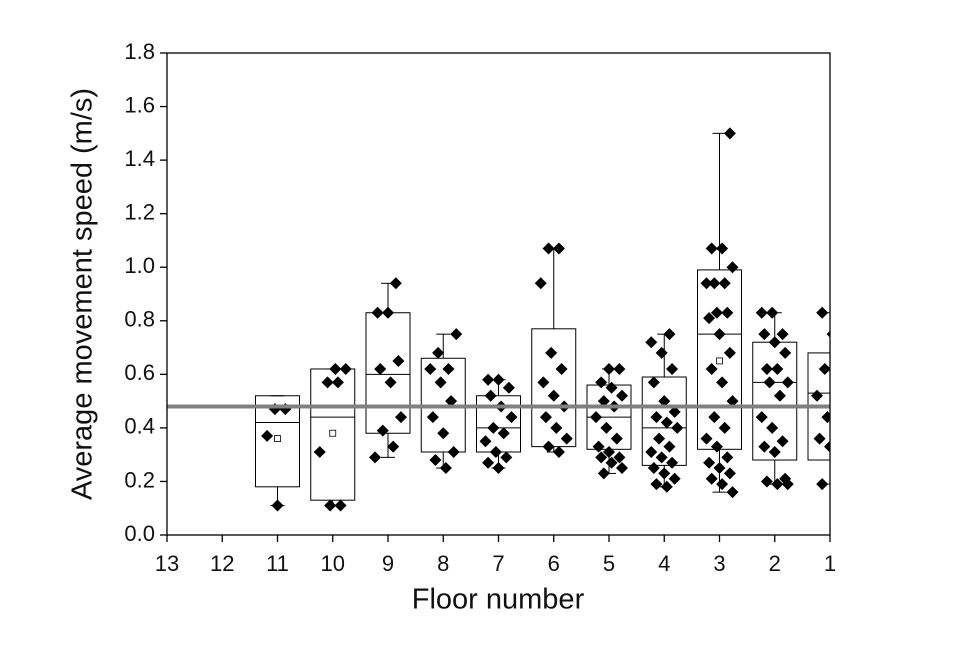 The height and width of the screenshot is (645, 960). What do you see at coordinates (443, 563) in the screenshot?
I see `x-tick-label: 8` at bounding box center [443, 563].